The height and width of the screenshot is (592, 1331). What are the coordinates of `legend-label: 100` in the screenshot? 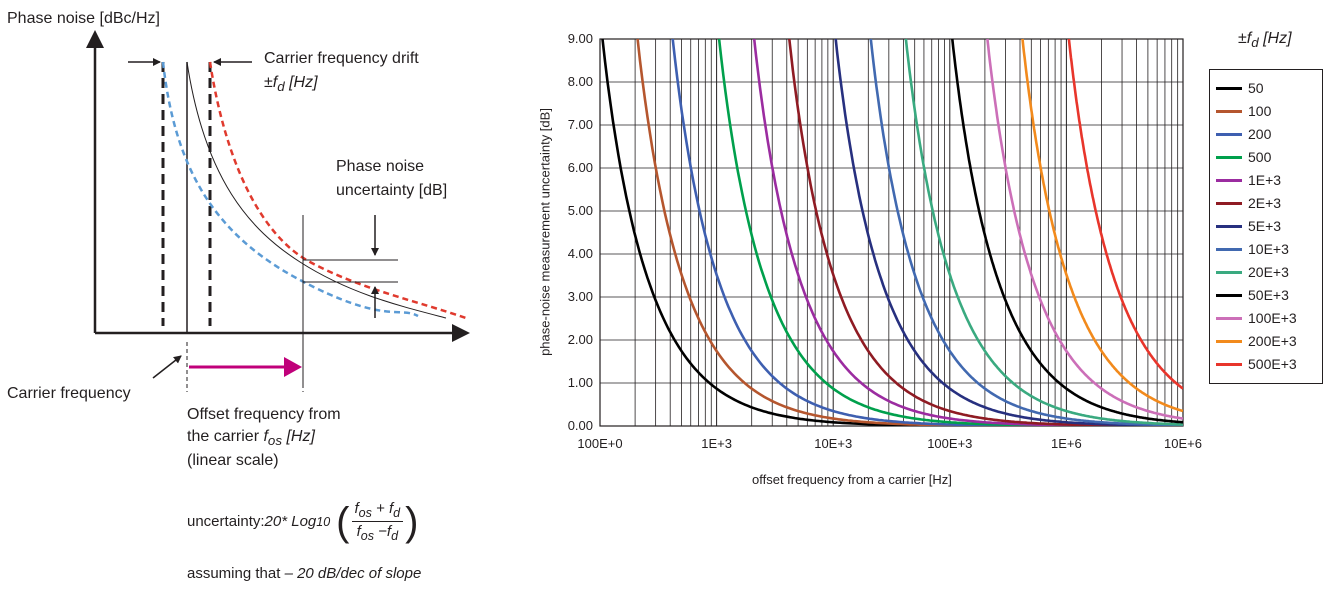 It's located at (1260, 111).